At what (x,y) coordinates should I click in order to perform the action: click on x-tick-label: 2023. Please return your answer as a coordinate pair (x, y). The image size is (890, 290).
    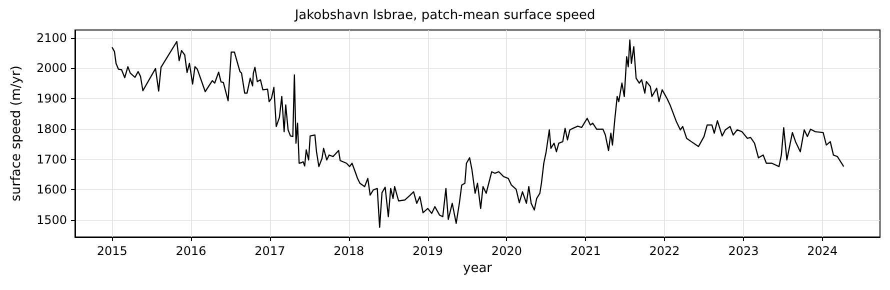
    Looking at the image, I should click on (743, 251).